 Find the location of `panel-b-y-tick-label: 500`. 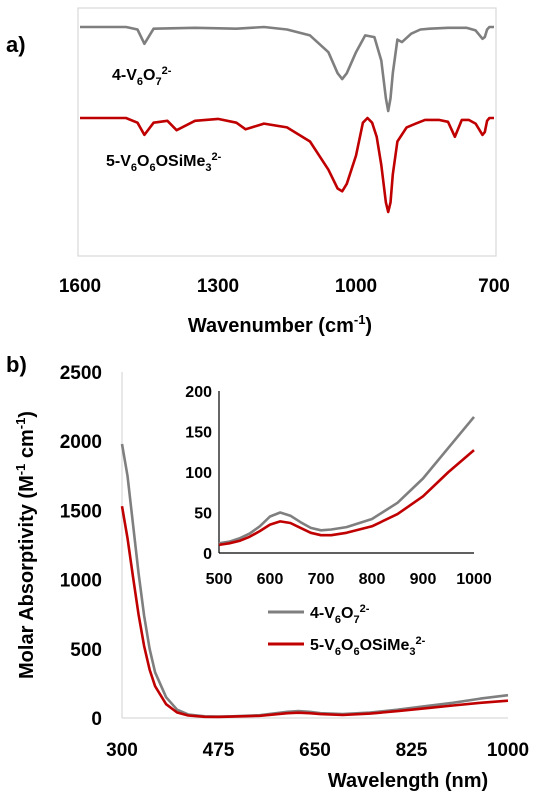

panel-b-y-tick-label: 500 is located at coordinates (86, 650).